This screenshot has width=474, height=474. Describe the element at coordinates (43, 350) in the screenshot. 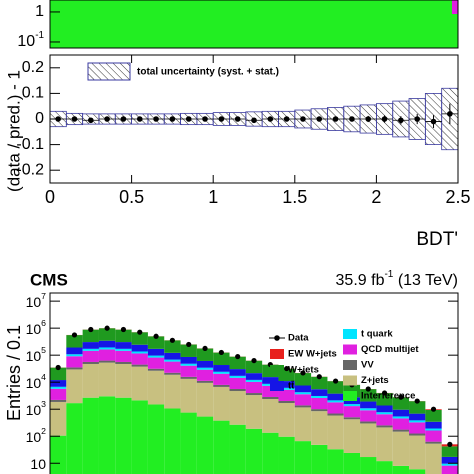

I see `tick-exponent: 5` at that location.